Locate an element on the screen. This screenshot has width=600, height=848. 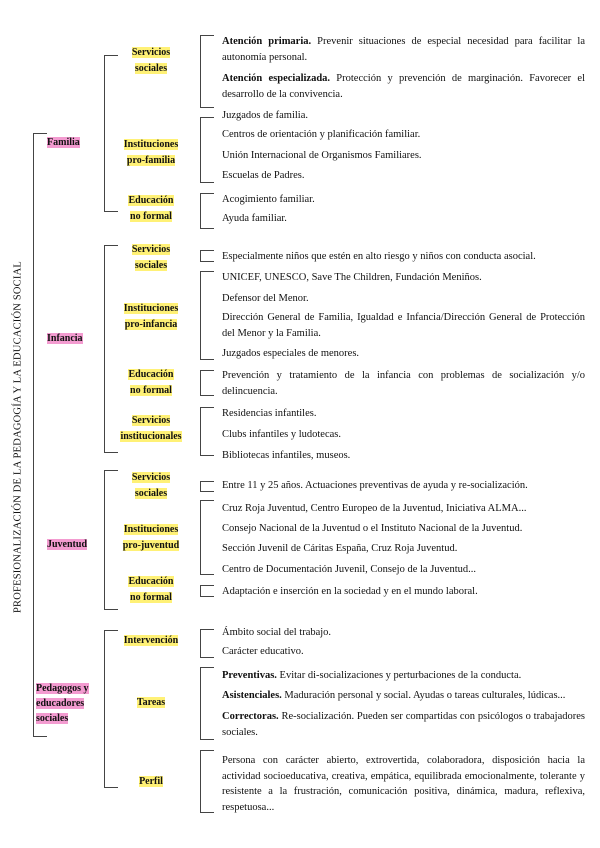
category-label: Pedagogos y educadores sociales is located at coordinates (67, 703).